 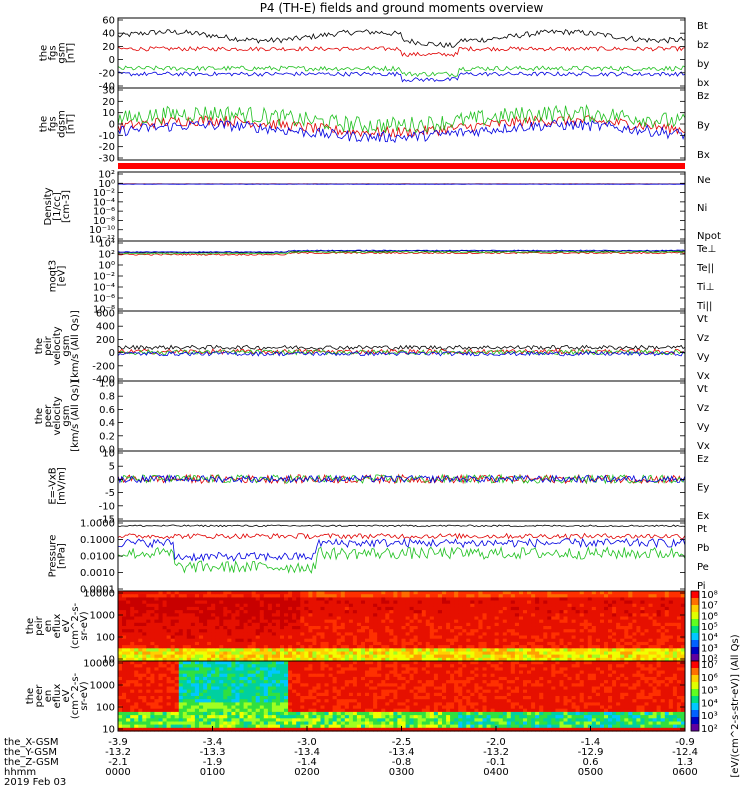 I want to click on y-tick-label: 5, so click(x=112, y=467).